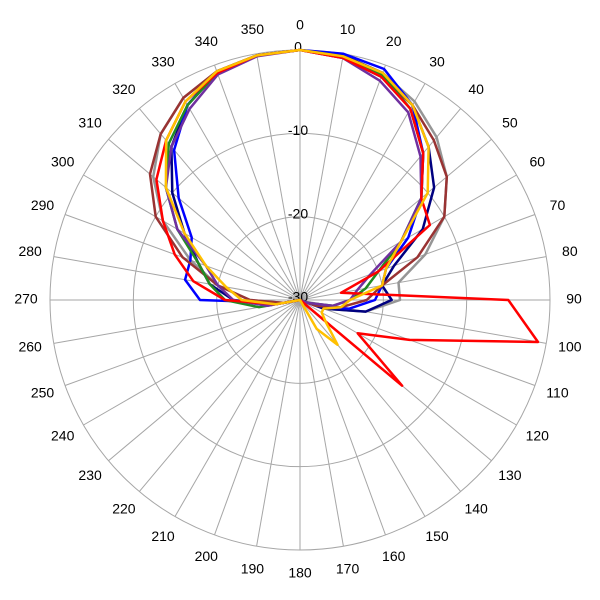 This screenshot has width=600, height=600. I want to click on angle-label: 320, so click(124, 89).